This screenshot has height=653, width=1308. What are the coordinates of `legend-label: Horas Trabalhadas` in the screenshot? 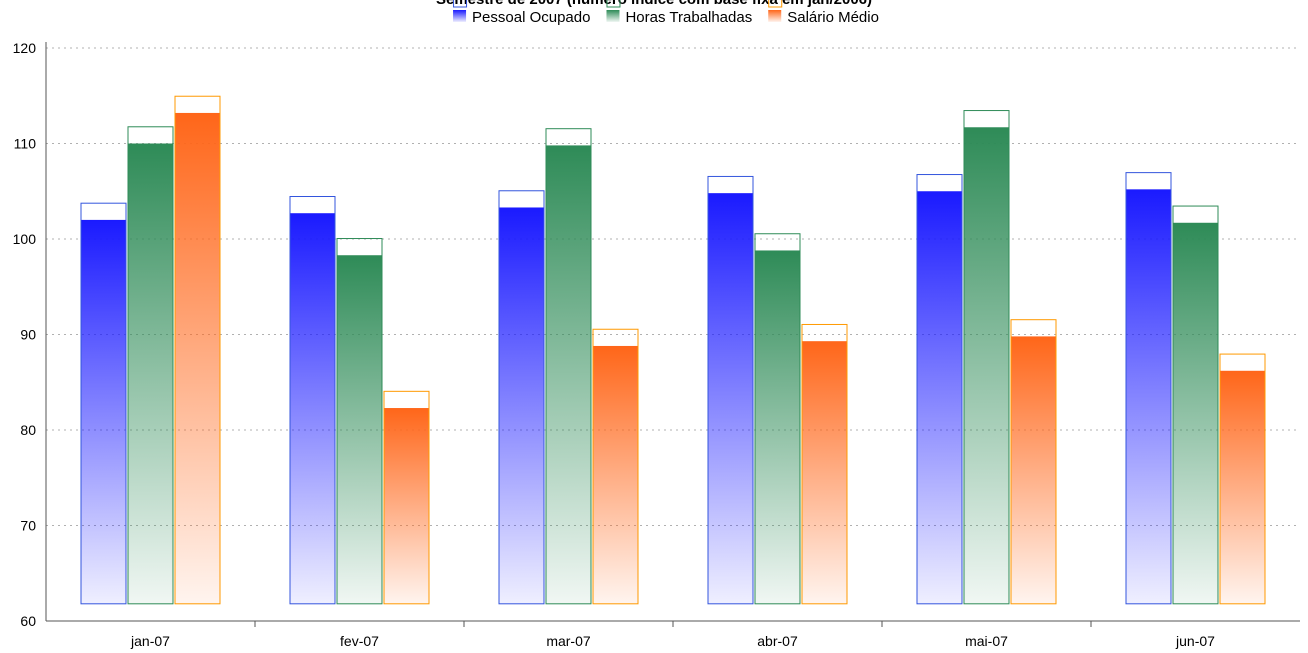 It's located at (688, 17).